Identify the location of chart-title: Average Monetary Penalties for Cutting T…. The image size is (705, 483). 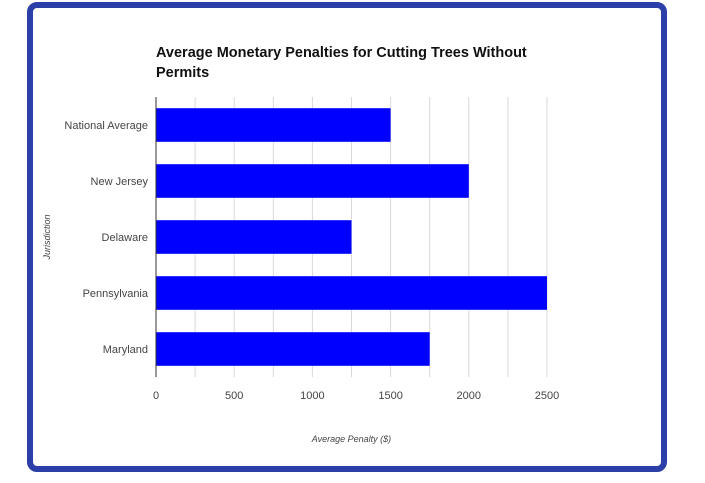
(341, 63).